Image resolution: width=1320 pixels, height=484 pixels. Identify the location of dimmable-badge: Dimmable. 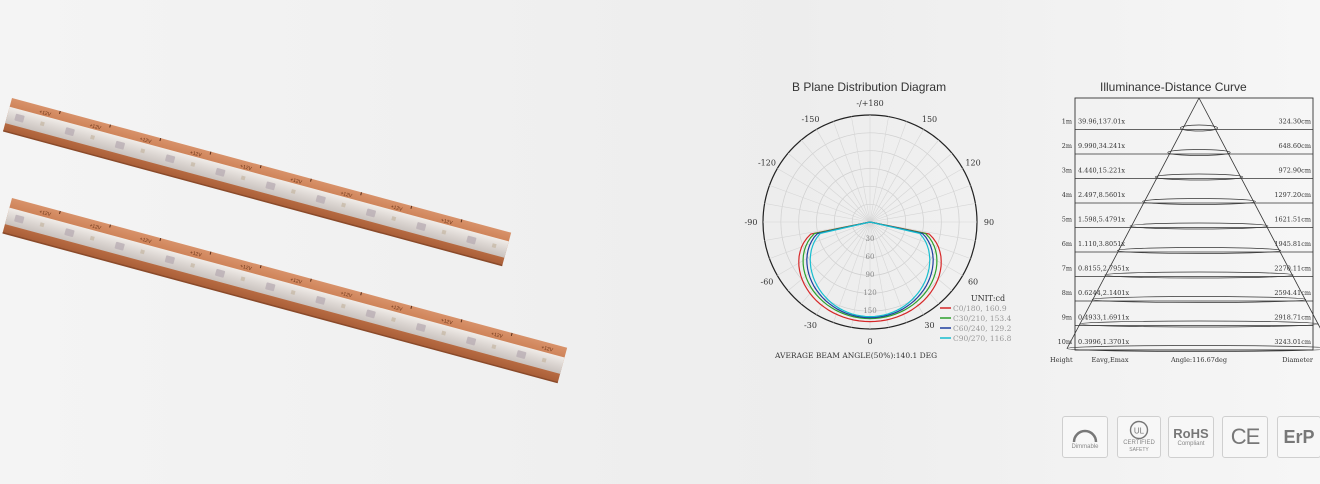
(1085, 437).